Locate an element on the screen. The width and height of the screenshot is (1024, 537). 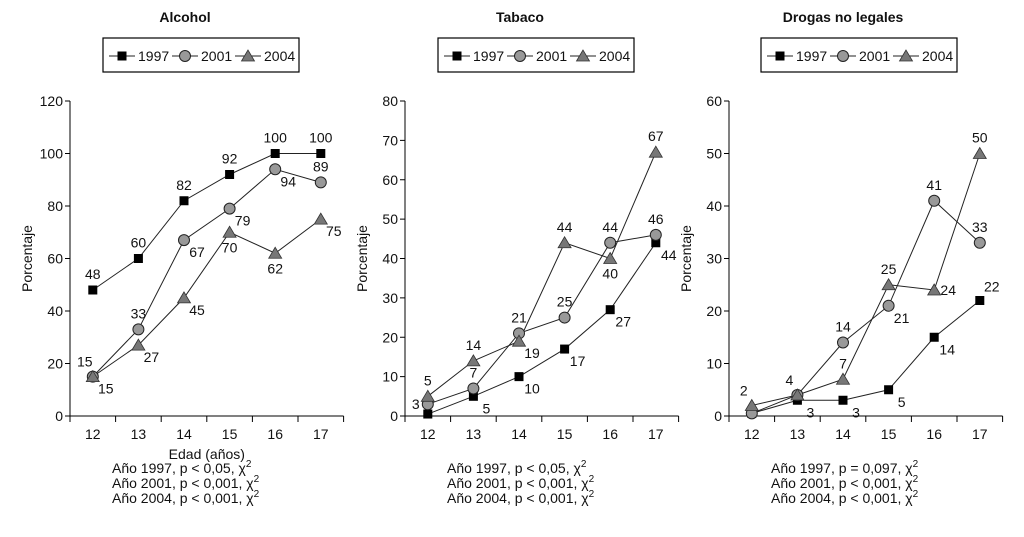
data-label-1997: 17 is located at coordinates (578, 361).